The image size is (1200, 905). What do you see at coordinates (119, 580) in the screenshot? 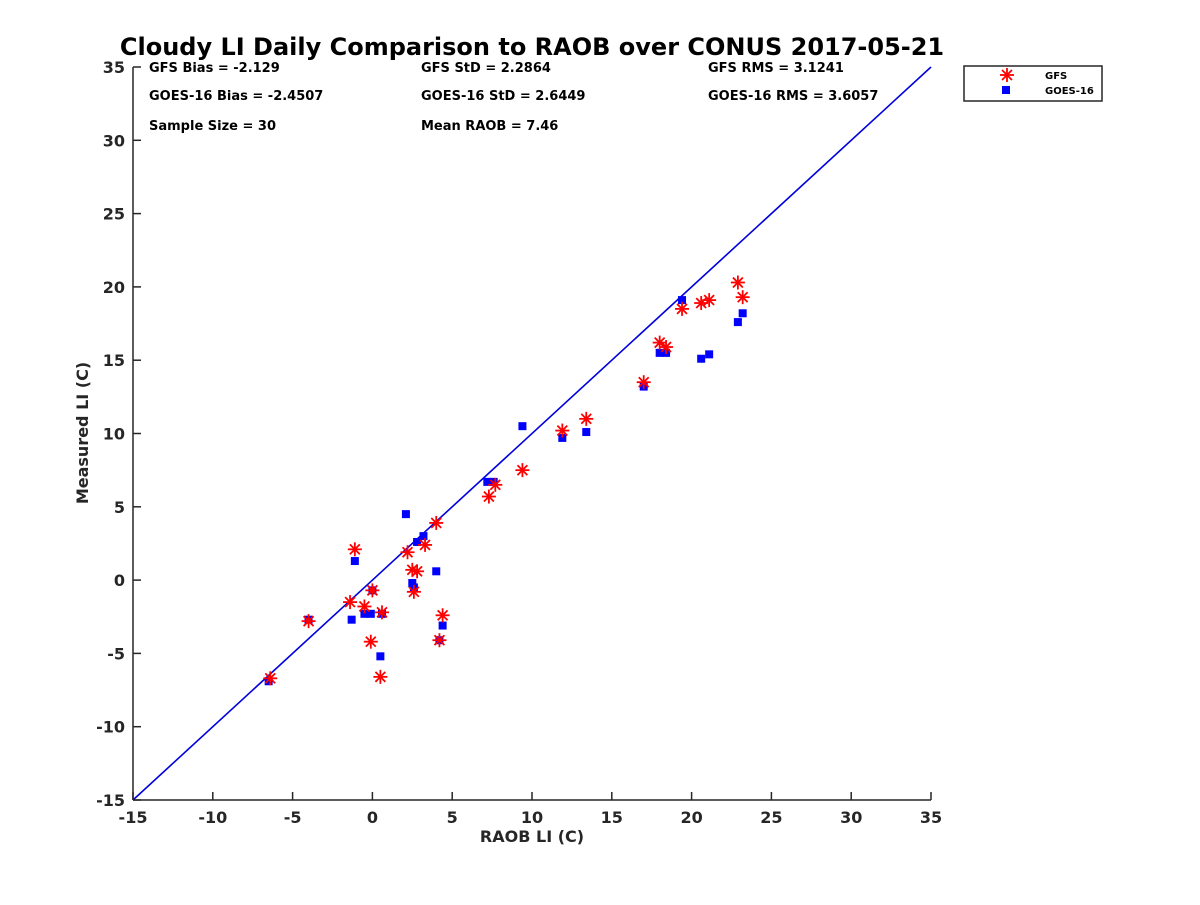
I see `y-tick-label: 0` at bounding box center [119, 580].